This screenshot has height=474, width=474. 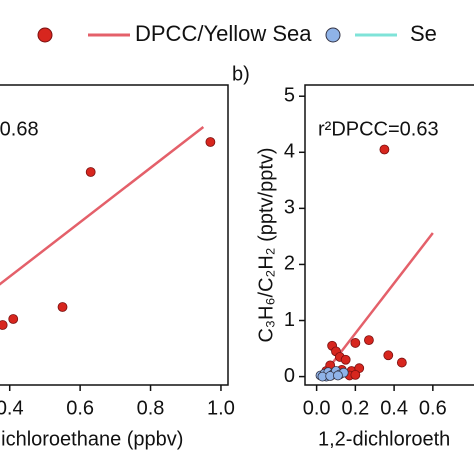 I want to click on y-tick-label: 0, so click(x=289, y=376).